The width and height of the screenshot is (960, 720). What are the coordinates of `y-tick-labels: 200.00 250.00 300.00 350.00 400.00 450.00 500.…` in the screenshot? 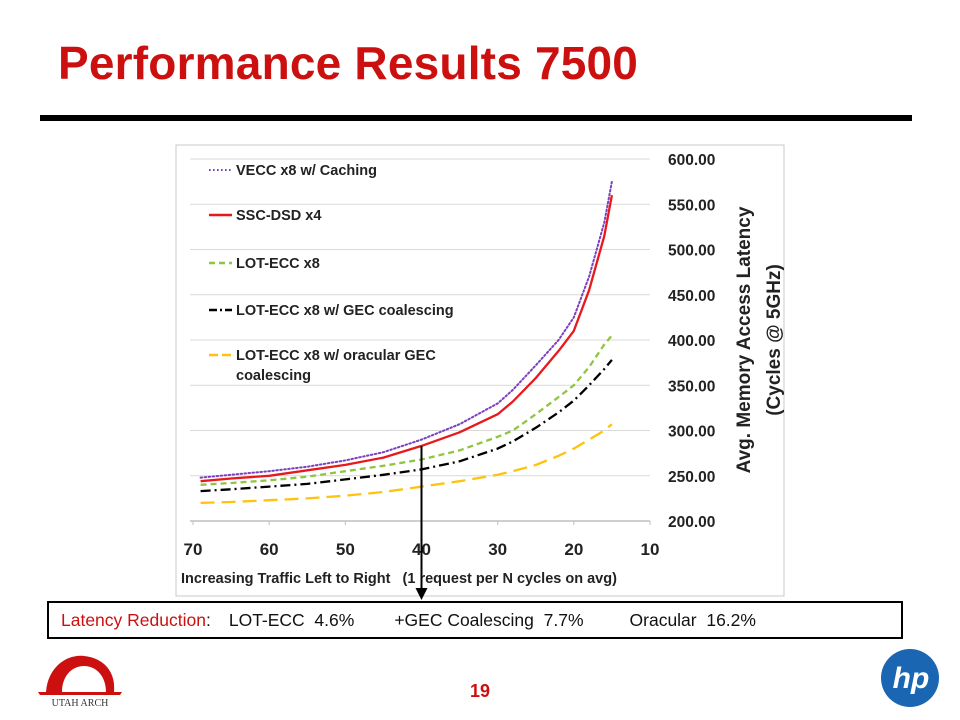 It's located at (691, 341).